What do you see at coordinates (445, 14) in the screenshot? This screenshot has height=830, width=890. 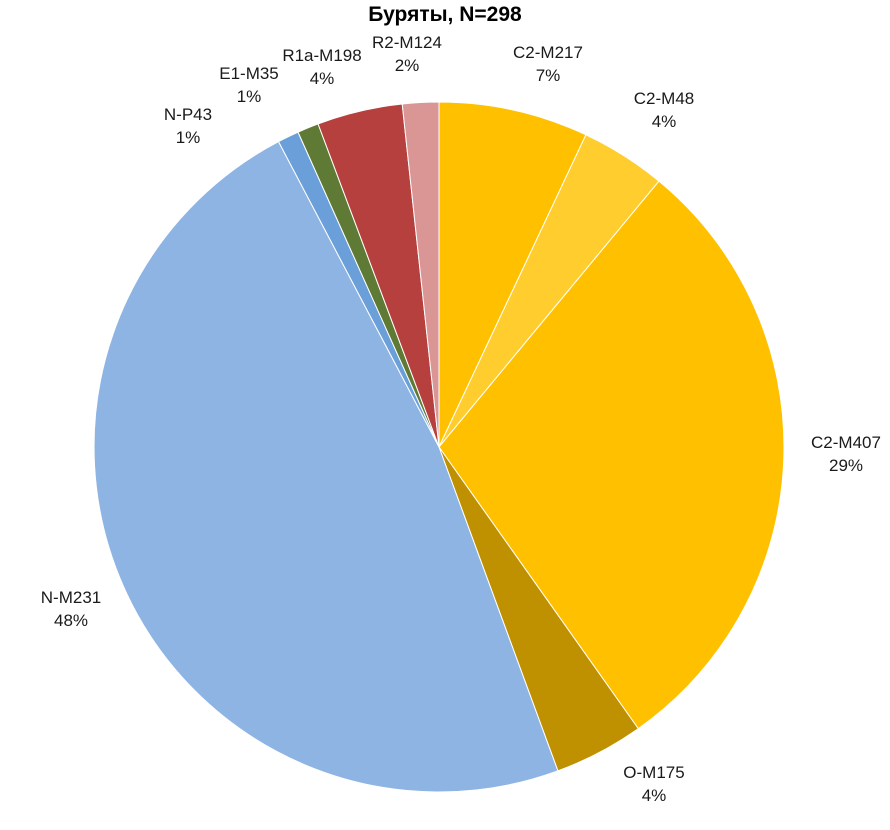 I see `chart-title: Буряты, N=298` at bounding box center [445, 14].